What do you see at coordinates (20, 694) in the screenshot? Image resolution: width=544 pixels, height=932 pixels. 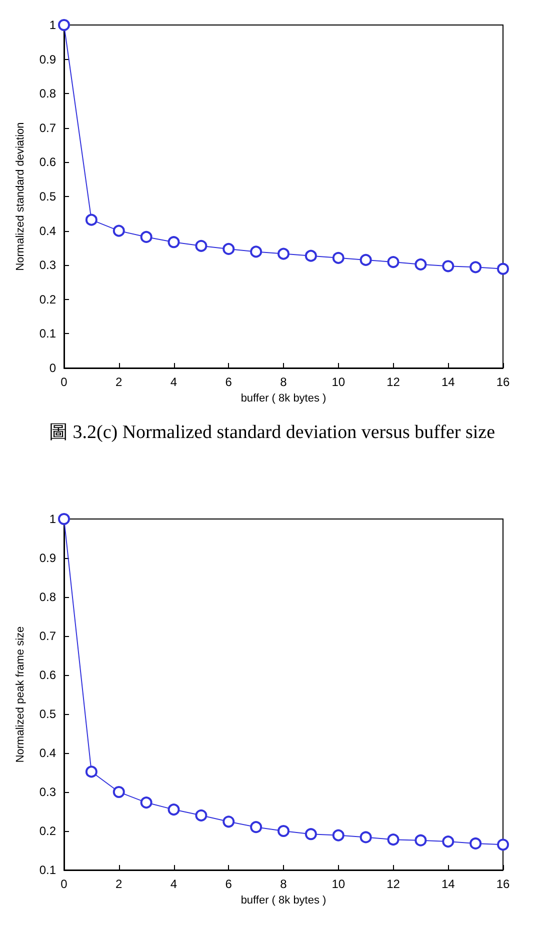 I see `y-axis-title: Normalized peak frame size` at bounding box center [20, 694].